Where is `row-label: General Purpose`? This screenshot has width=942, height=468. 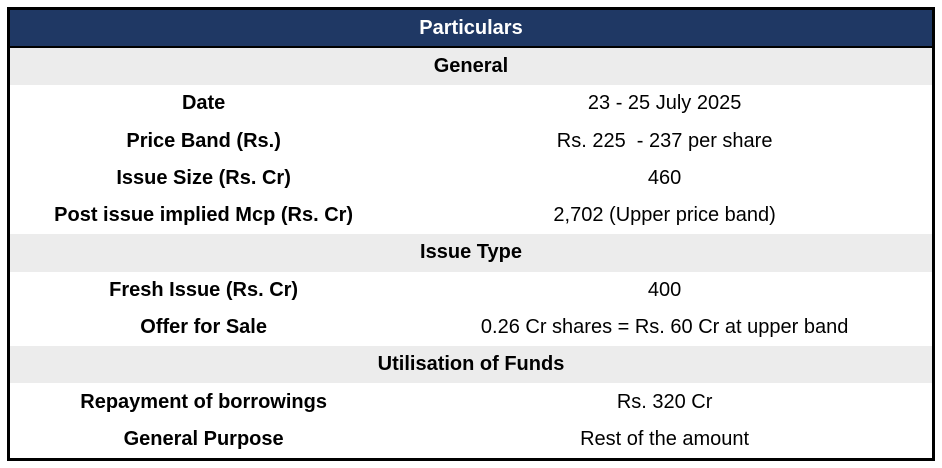
row-label: General Purpose is located at coordinates (203, 438).